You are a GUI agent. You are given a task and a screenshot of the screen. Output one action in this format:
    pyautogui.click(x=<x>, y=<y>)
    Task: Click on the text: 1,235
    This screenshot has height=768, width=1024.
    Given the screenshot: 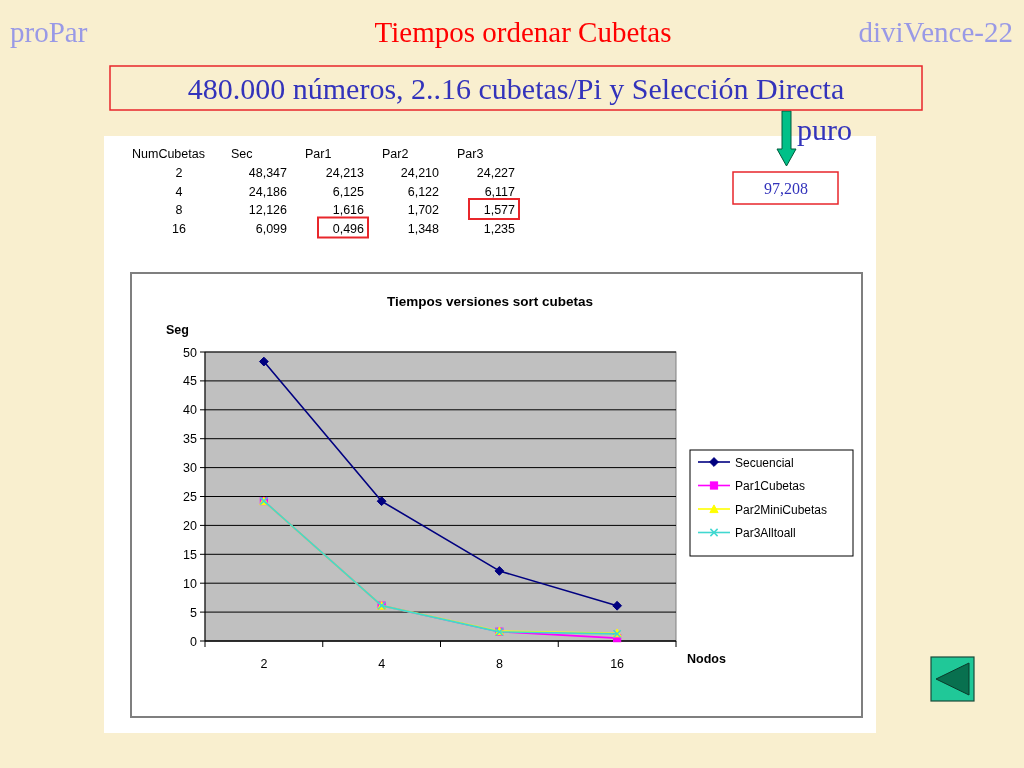 What is the action you would take?
    pyautogui.click(x=499, y=228)
    